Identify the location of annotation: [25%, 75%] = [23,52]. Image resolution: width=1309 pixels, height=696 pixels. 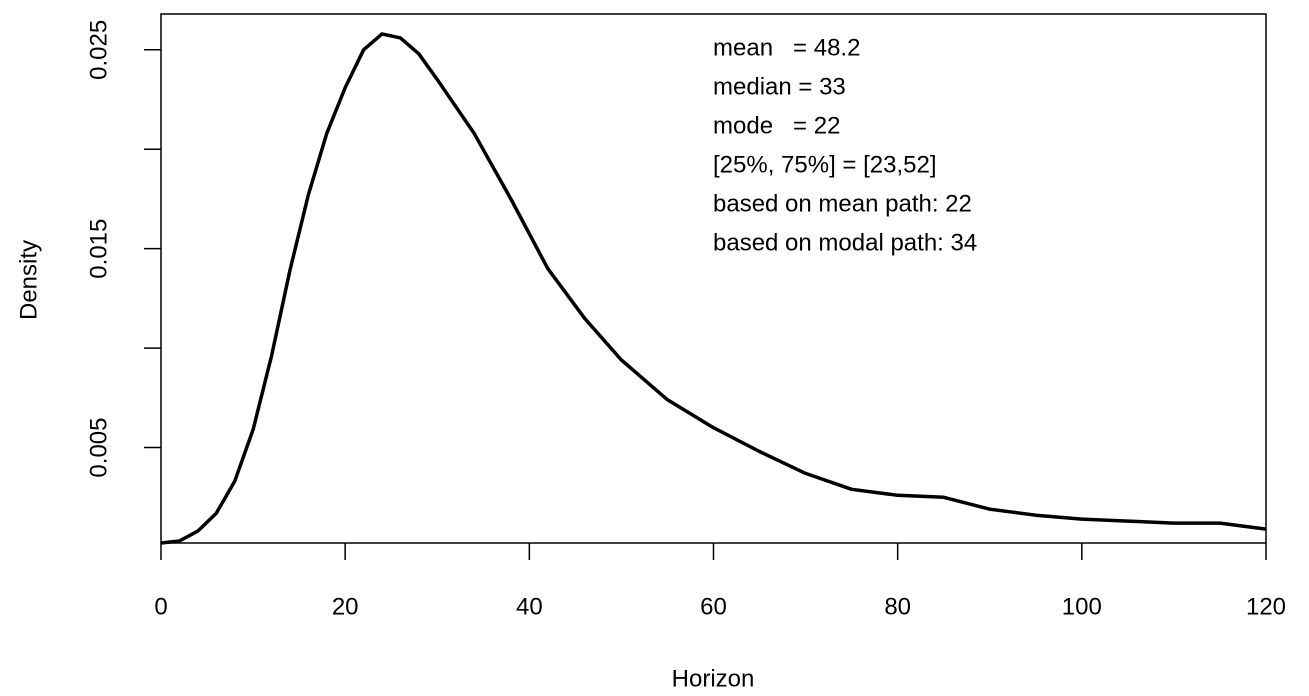
(825, 164).